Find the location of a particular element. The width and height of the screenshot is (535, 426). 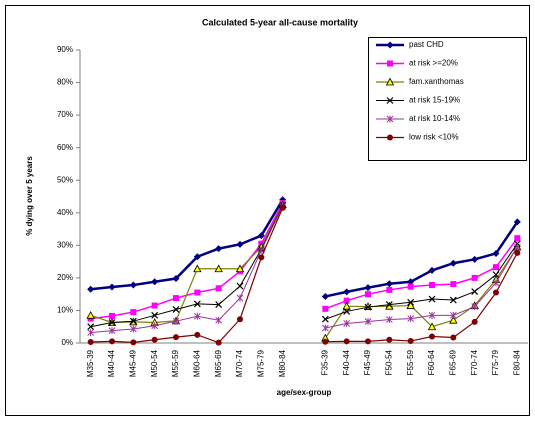

y-tick-label: 60% is located at coordinates (65, 147).